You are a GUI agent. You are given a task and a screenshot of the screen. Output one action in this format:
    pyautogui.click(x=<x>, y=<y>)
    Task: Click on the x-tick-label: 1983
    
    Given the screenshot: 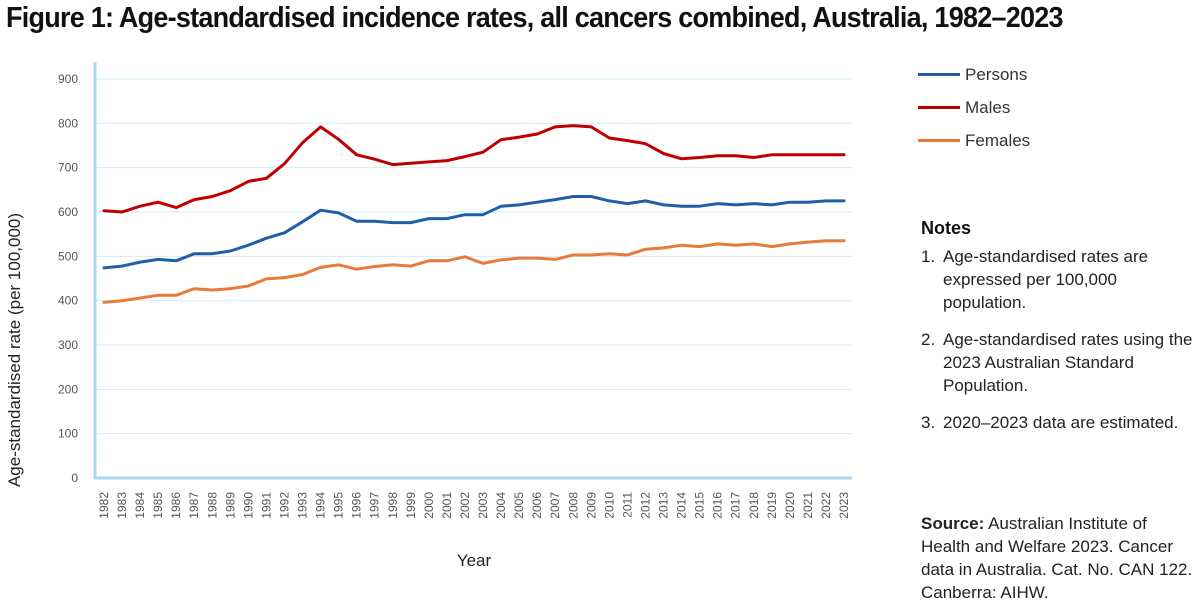 What is the action you would take?
    pyautogui.click(x=122, y=505)
    